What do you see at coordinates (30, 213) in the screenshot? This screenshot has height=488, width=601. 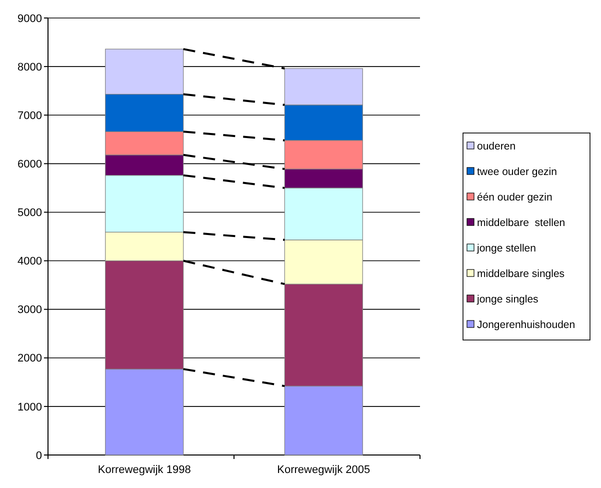 I see `y-tick-label: 5000` at bounding box center [30, 213].